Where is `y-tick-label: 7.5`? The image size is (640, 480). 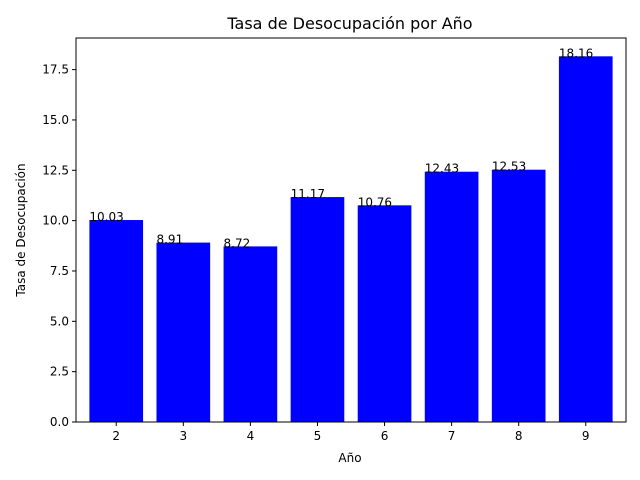
y-tick-label: 7.5 is located at coordinates (59, 271).